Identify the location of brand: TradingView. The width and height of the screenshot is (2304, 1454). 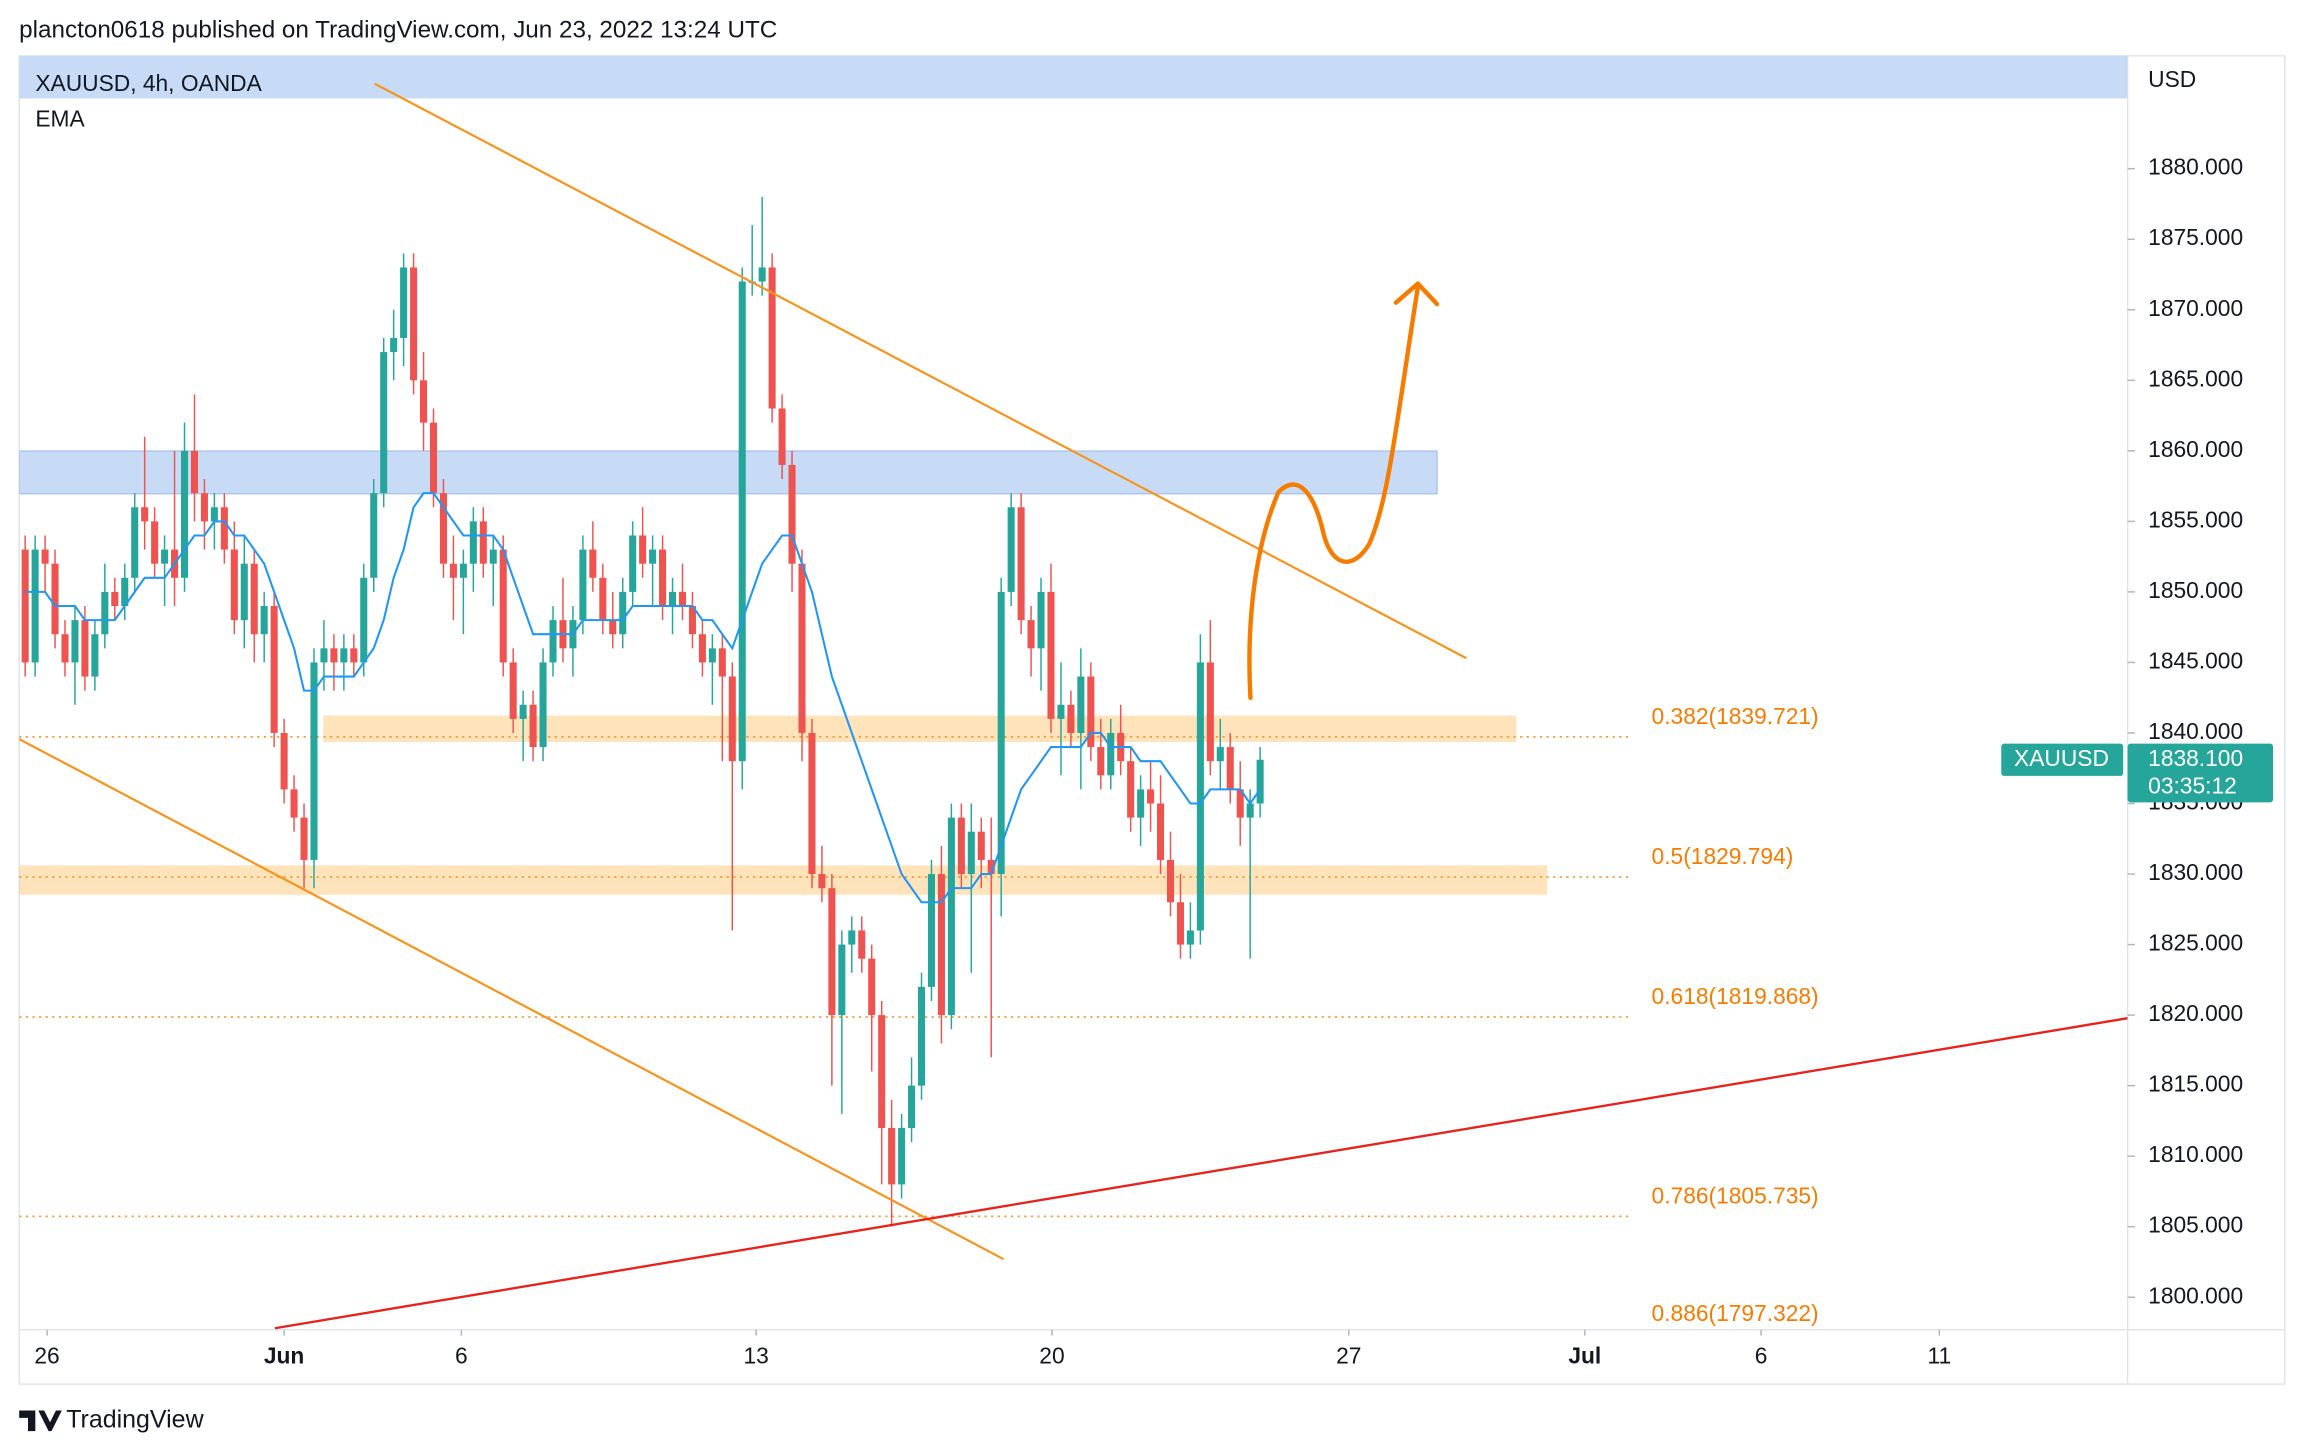
(135, 1419).